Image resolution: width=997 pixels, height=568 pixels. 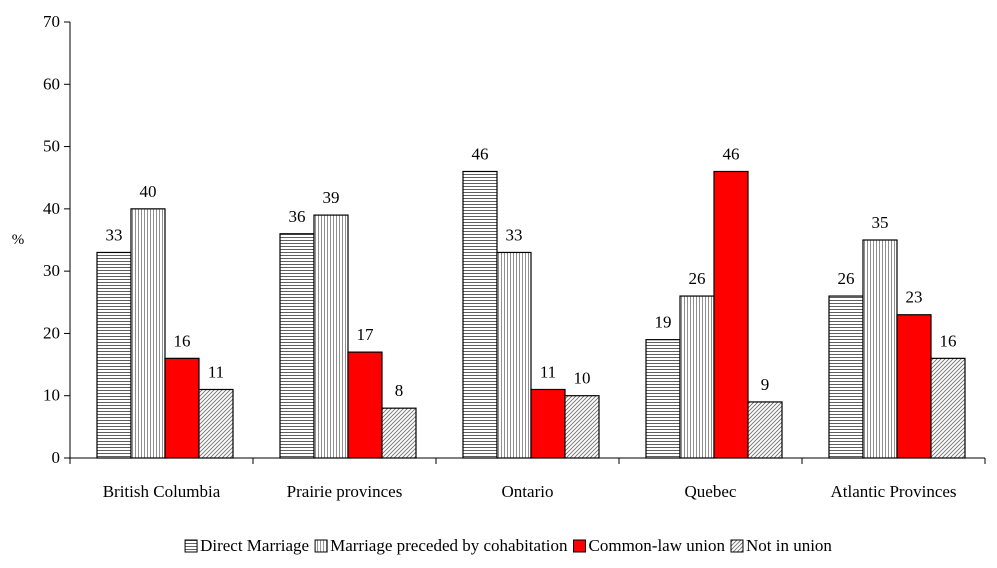 I want to click on x-tick-label-quebec: Quebec, so click(x=711, y=491).